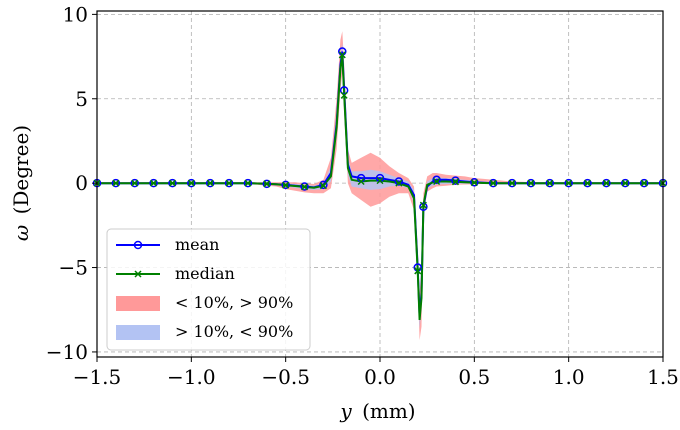 Image resolution: width=680 pixels, height=430 pixels. I want to click on y-tick-label: 0, so click(81, 183).